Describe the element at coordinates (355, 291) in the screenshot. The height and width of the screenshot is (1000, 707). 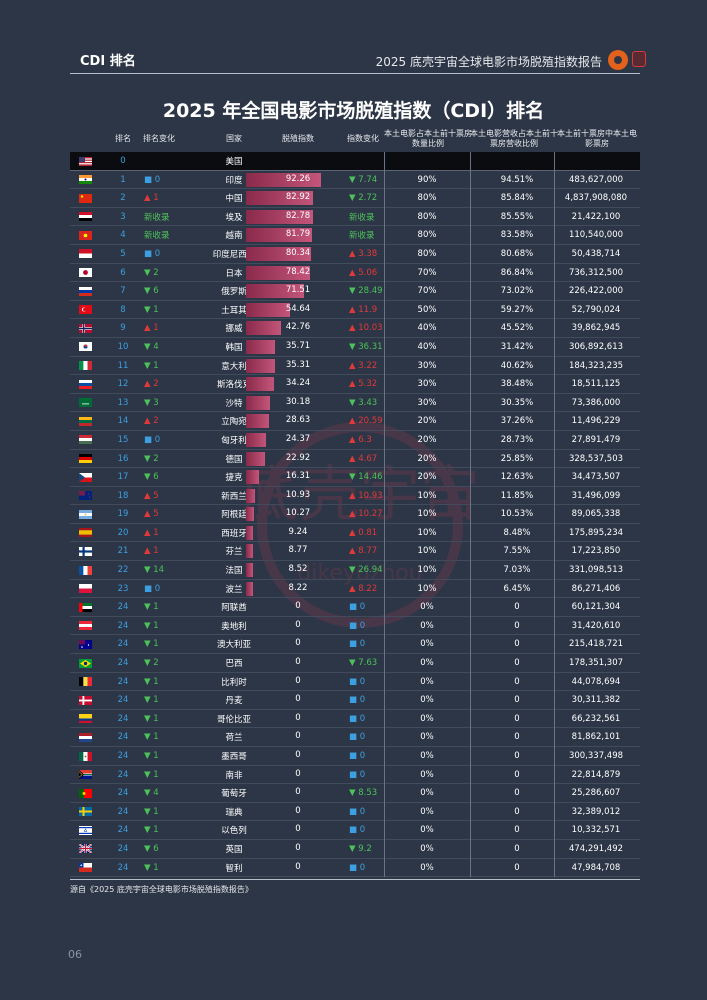
I see `table-row: 7 ▼ 6 俄罗斯 71.51 ▼ 28.49 70% 73.02% 226,422,000` at that location.